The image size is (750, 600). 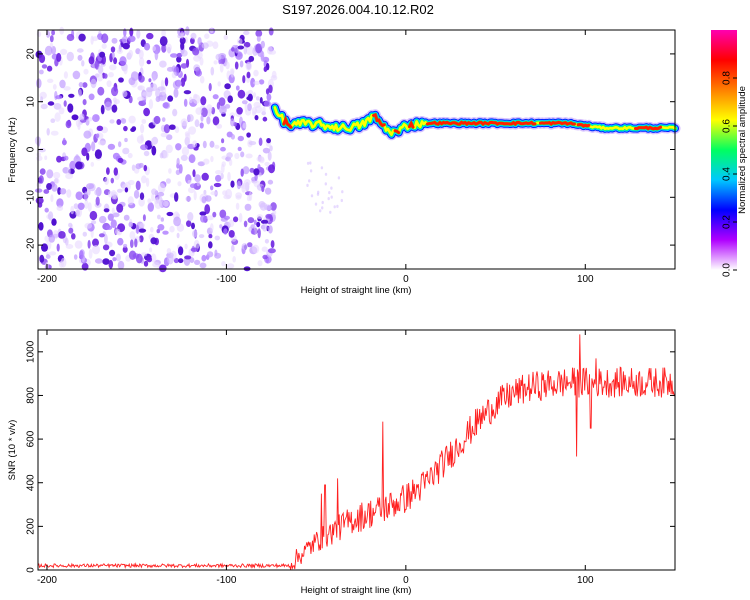 I want to click on snr-x-tick-label: -200, so click(x=47, y=580).